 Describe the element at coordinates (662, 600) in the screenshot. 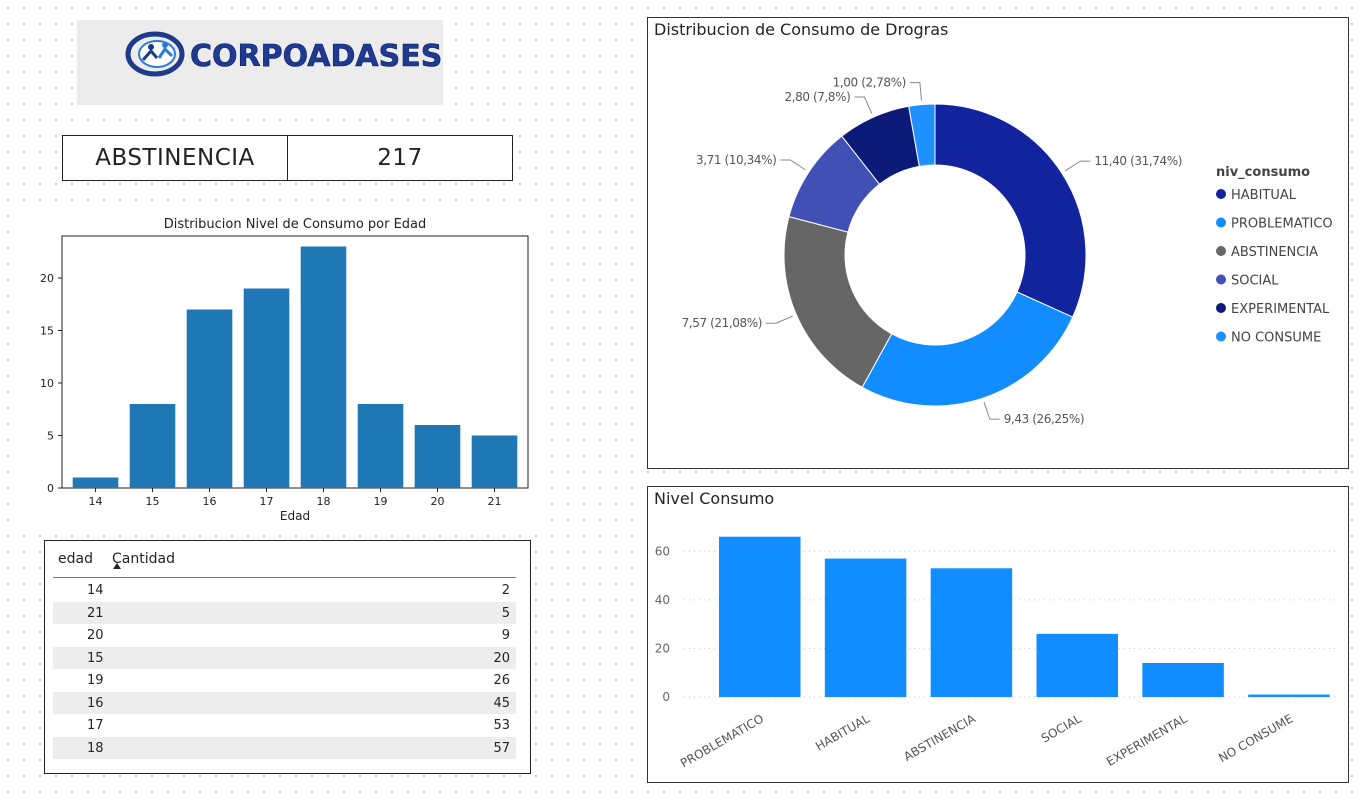

I see `y-tick-label: 40` at that location.